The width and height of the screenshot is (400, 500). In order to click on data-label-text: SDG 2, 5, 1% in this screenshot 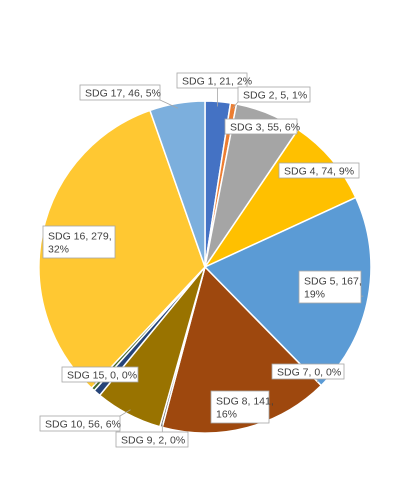, I will do `click(275, 95)`.